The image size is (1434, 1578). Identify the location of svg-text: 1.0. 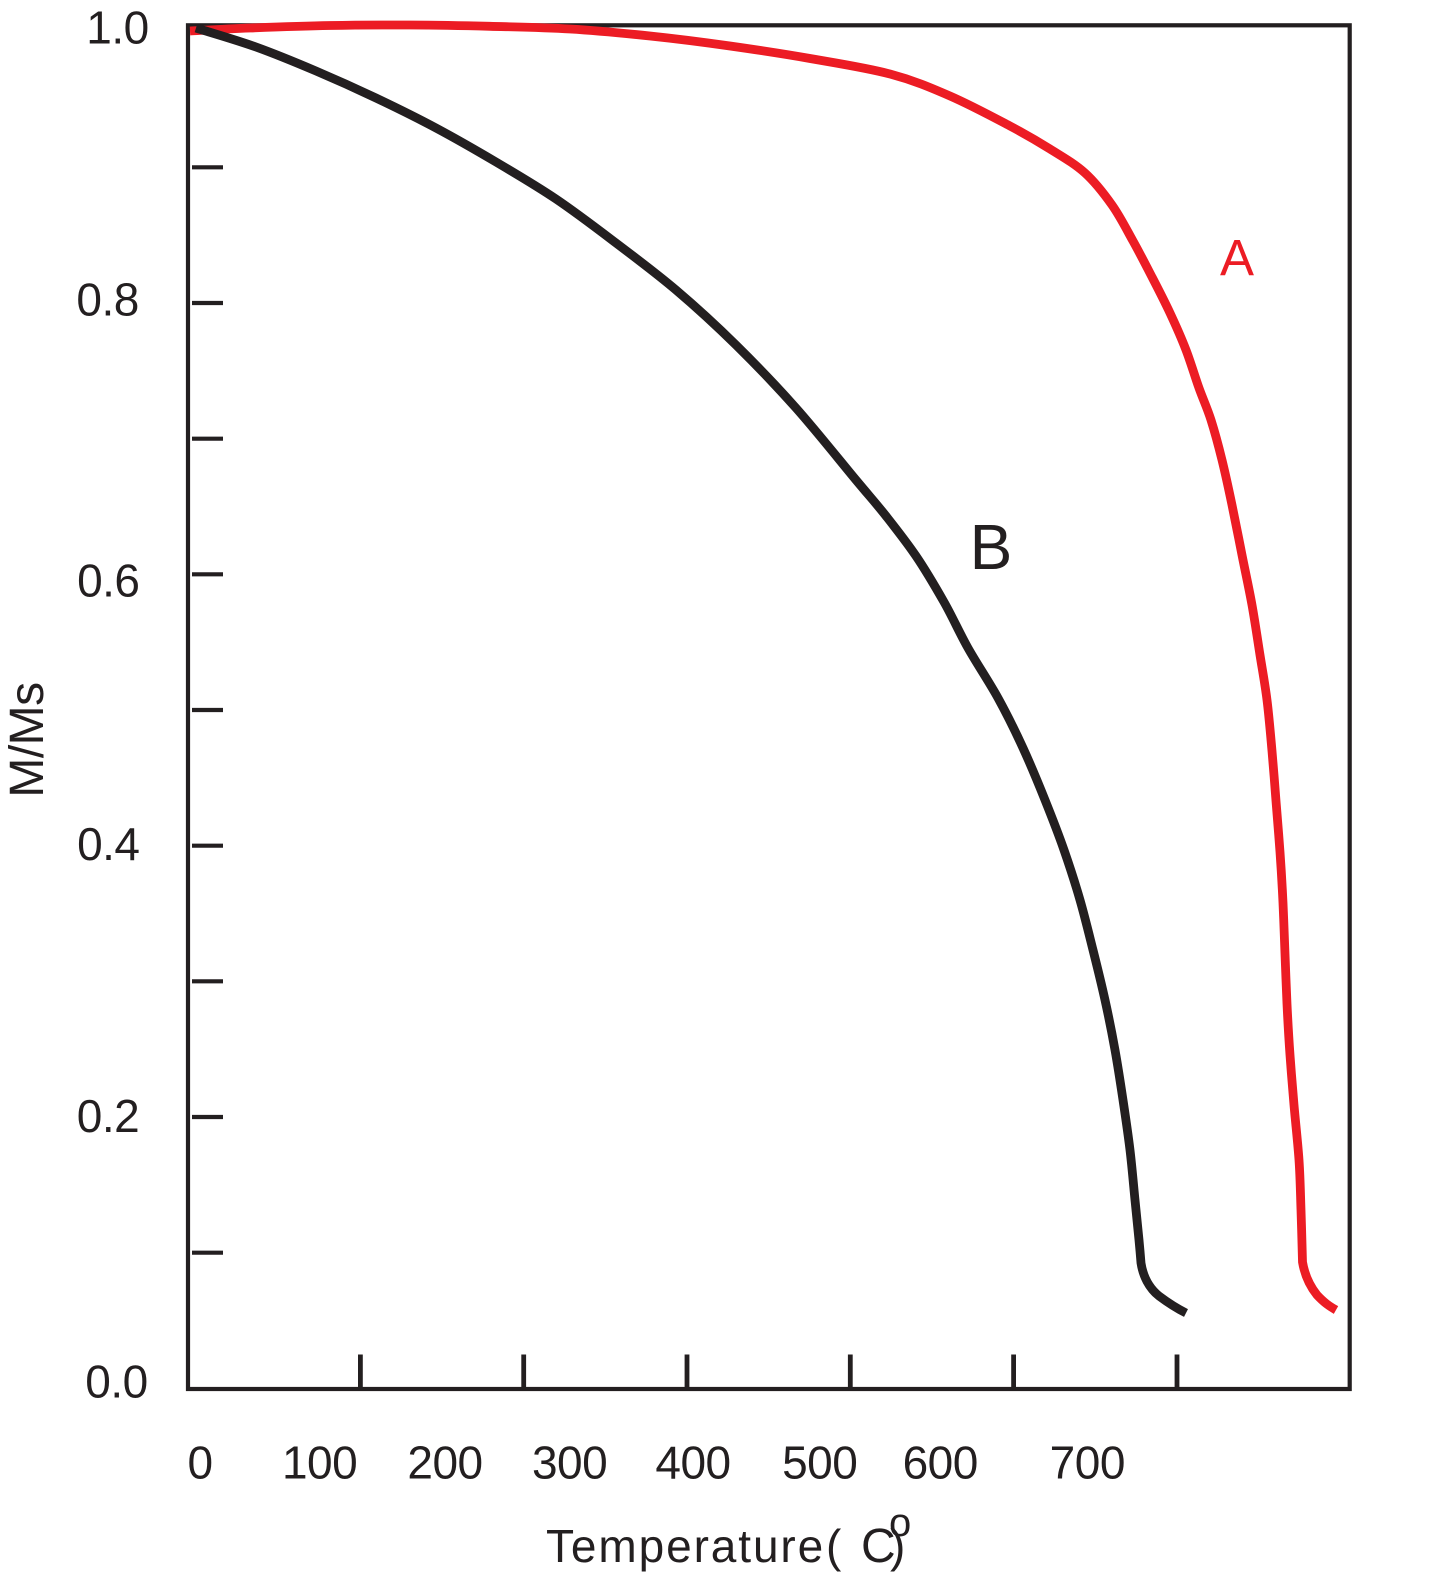
(117, 28).